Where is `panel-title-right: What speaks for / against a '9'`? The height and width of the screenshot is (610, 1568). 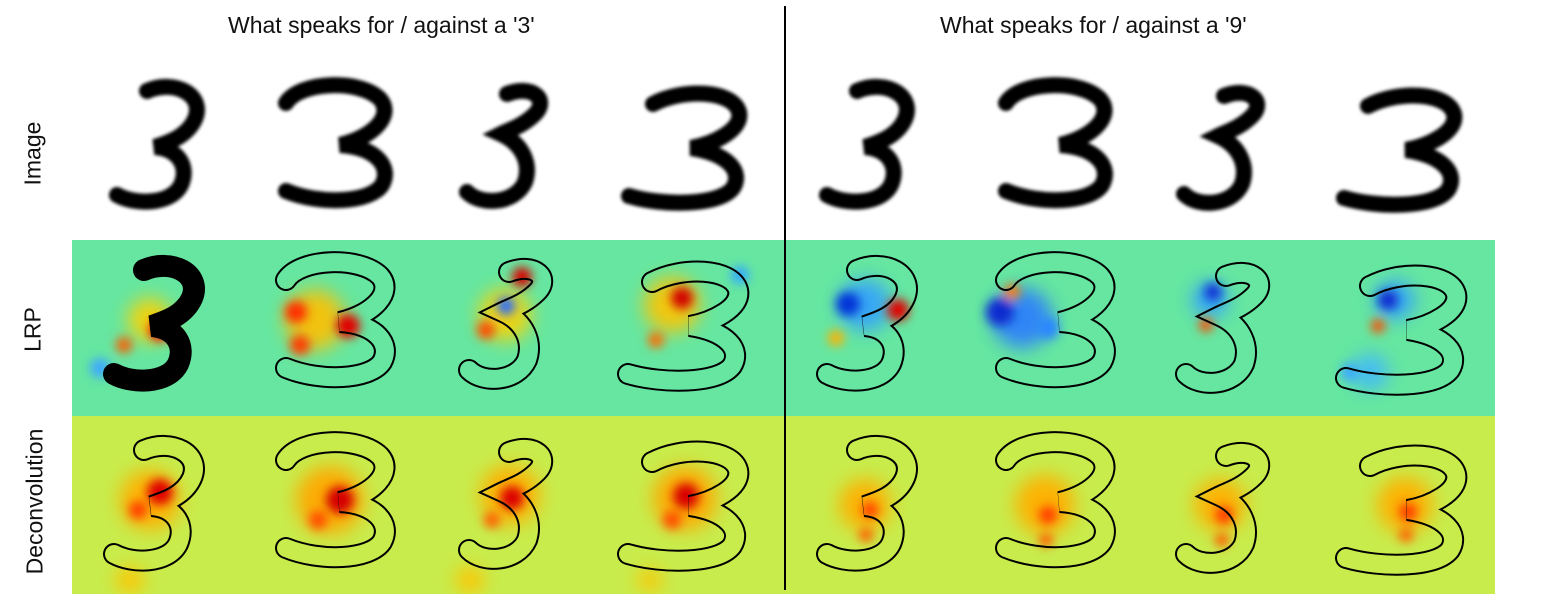
panel-title-right: What speaks for / against a '9' is located at coordinates (1093, 25).